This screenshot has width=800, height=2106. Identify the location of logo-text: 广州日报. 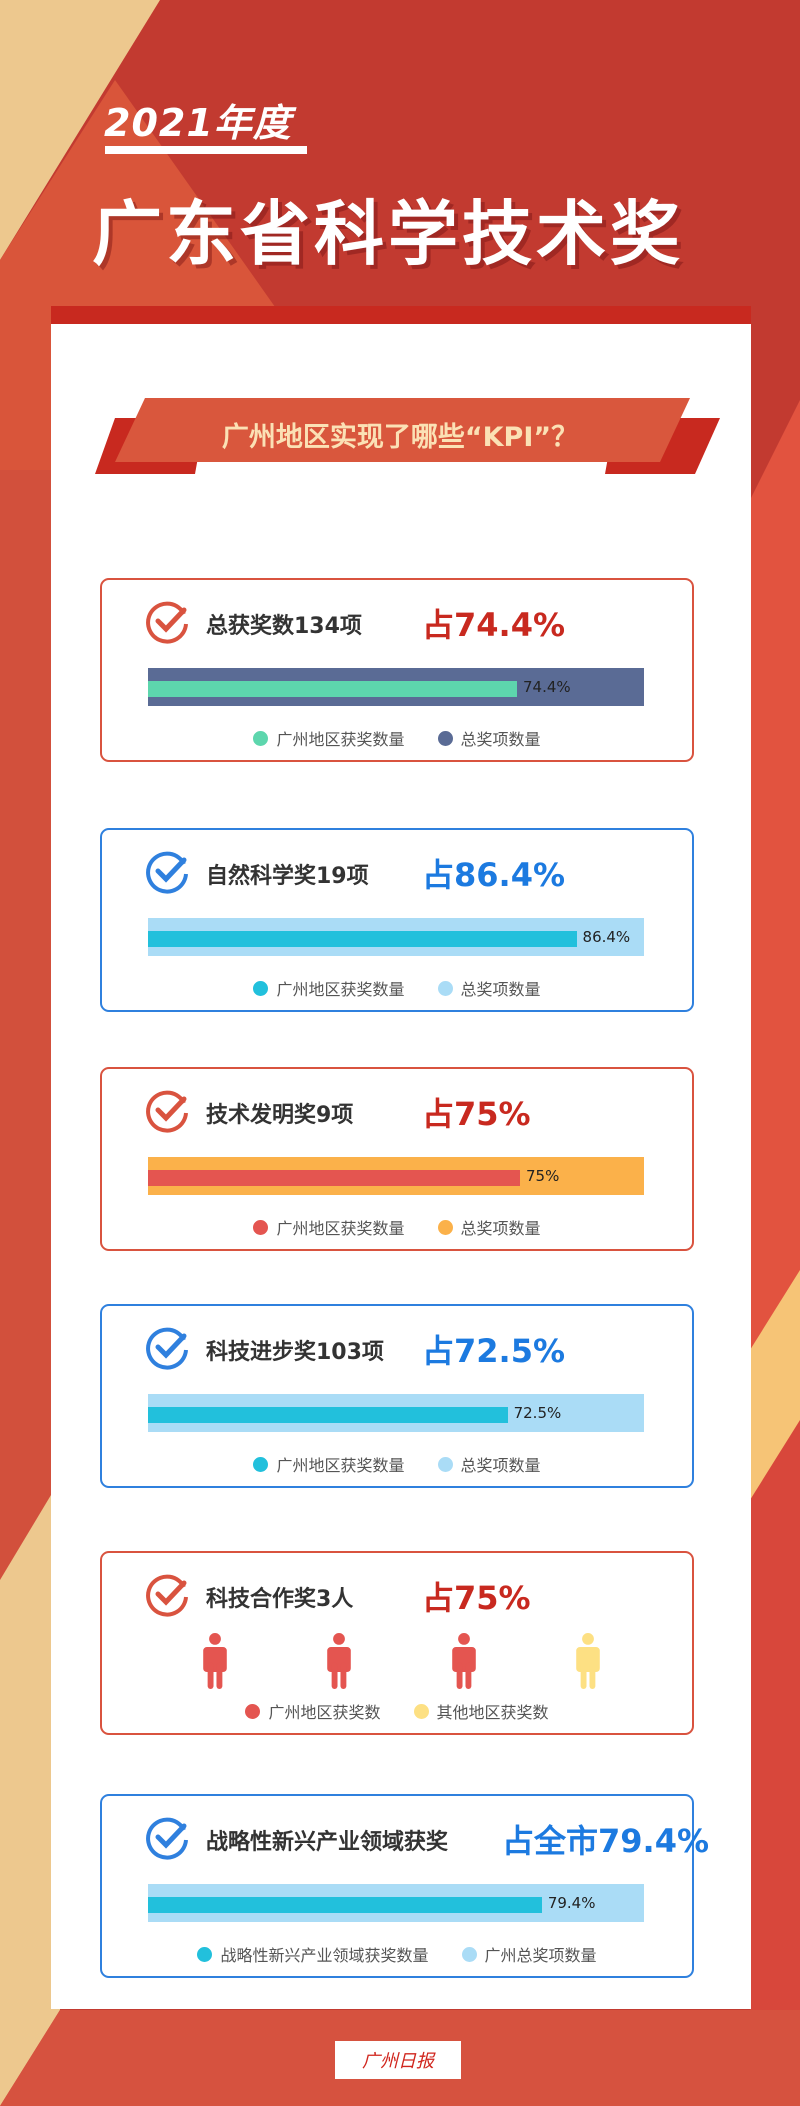
(398, 2061).